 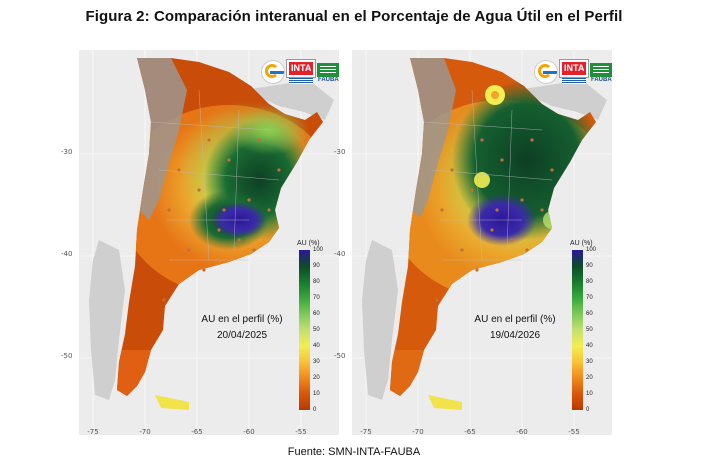 I want to click on logos-2025: INTA FAUBA, so click(x=300, y=71).